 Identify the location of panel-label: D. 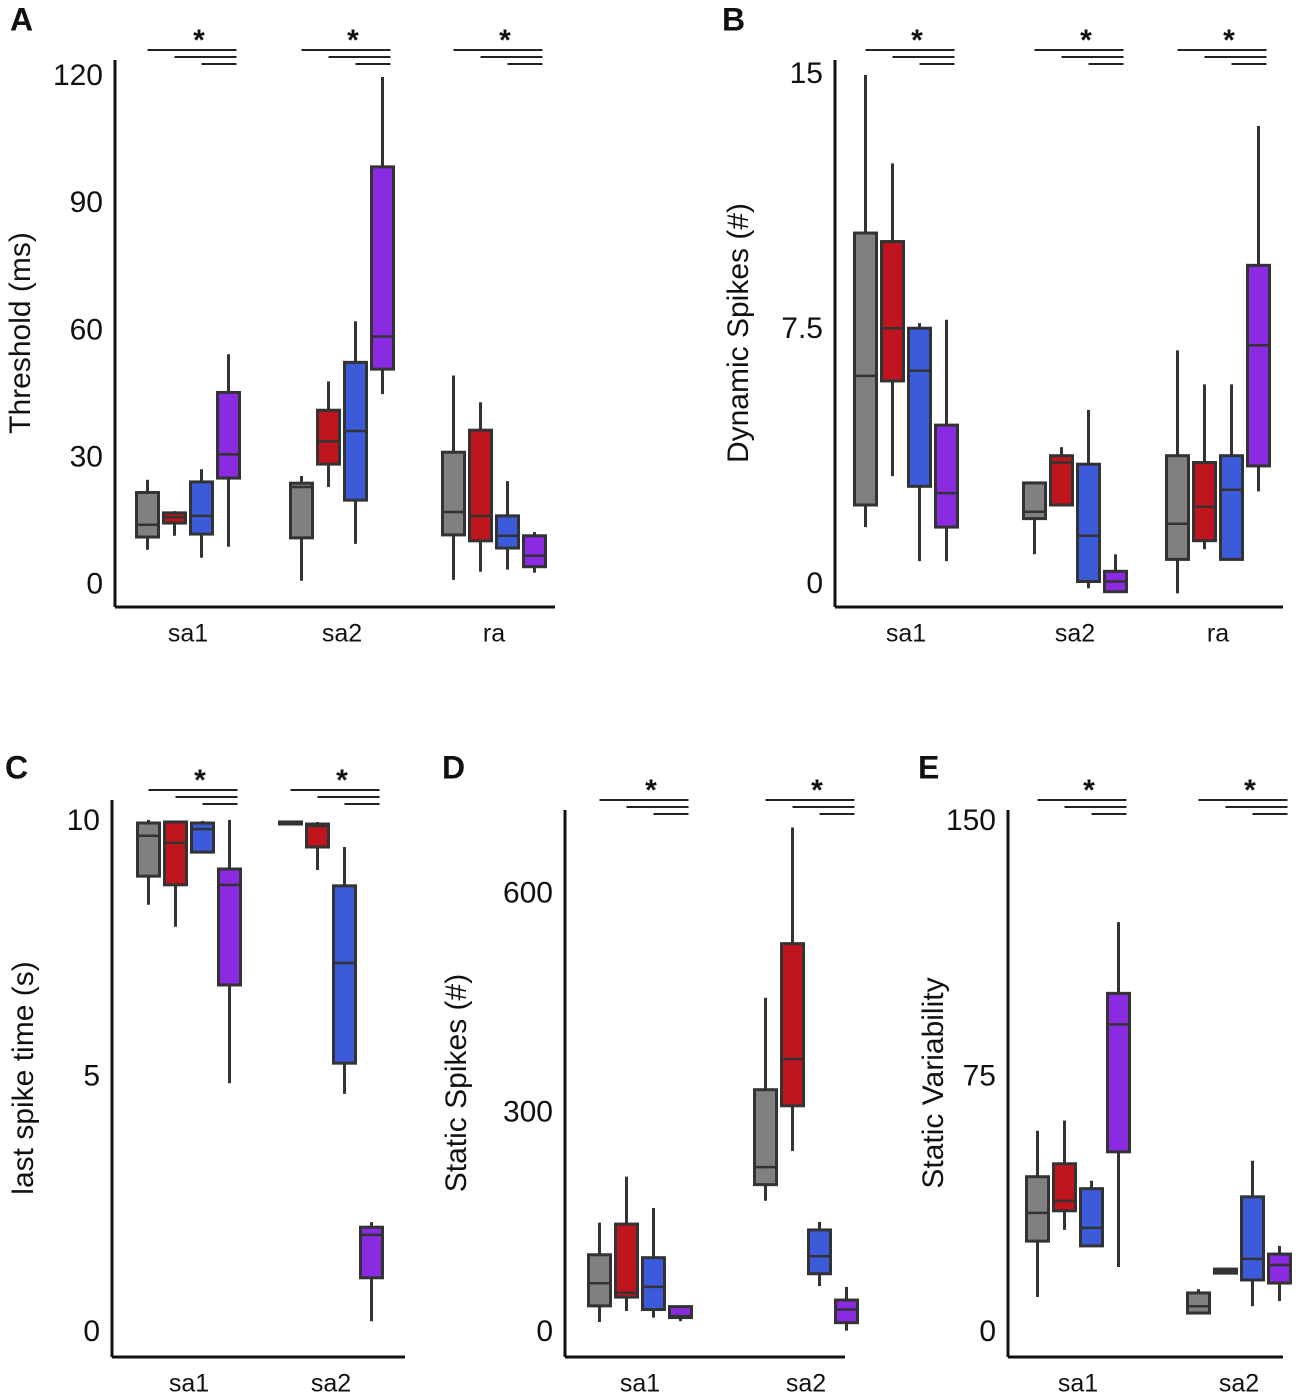
(453, 767).